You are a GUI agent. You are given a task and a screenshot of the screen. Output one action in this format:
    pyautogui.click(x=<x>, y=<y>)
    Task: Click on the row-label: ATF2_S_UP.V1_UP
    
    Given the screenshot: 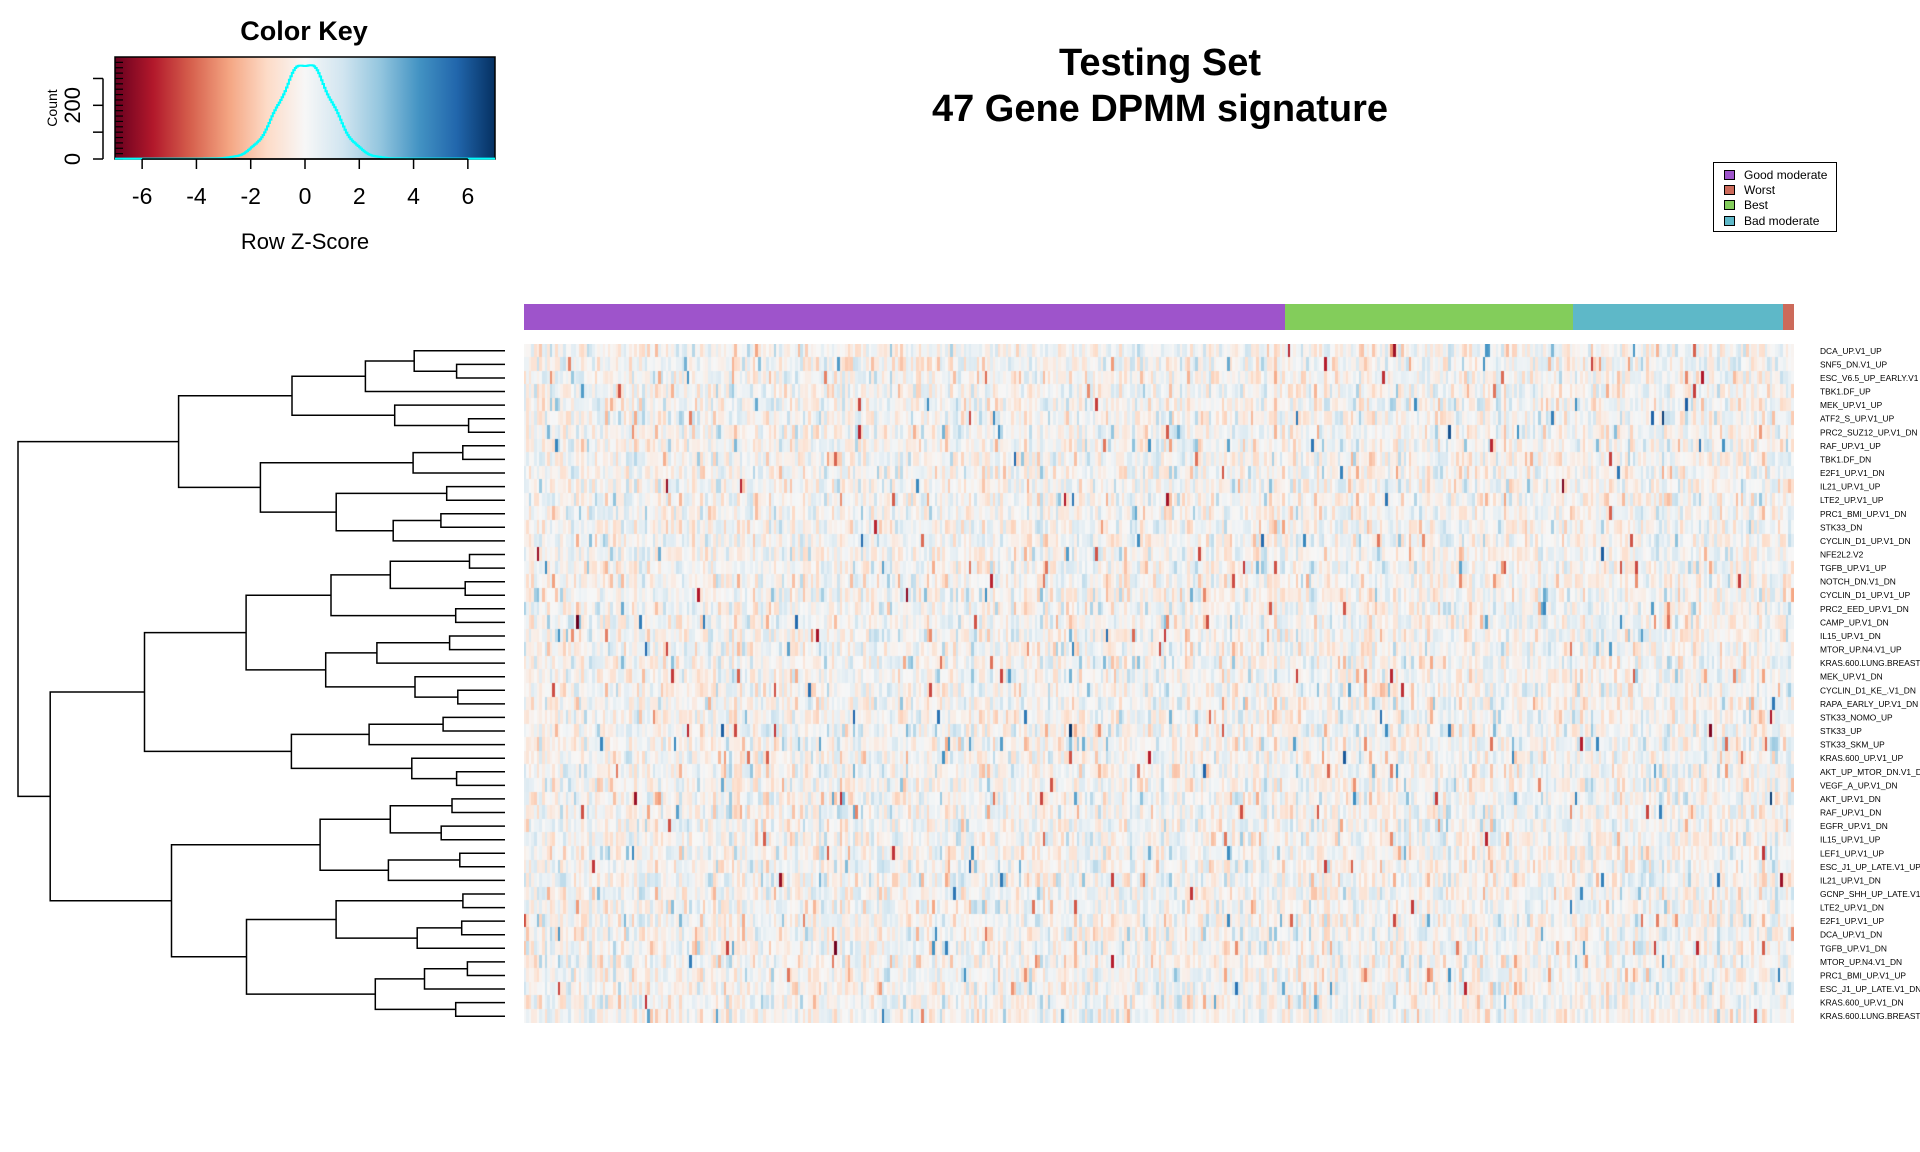 What is the action you would take?
    pyautogui.click(x=1857, y=419)
    